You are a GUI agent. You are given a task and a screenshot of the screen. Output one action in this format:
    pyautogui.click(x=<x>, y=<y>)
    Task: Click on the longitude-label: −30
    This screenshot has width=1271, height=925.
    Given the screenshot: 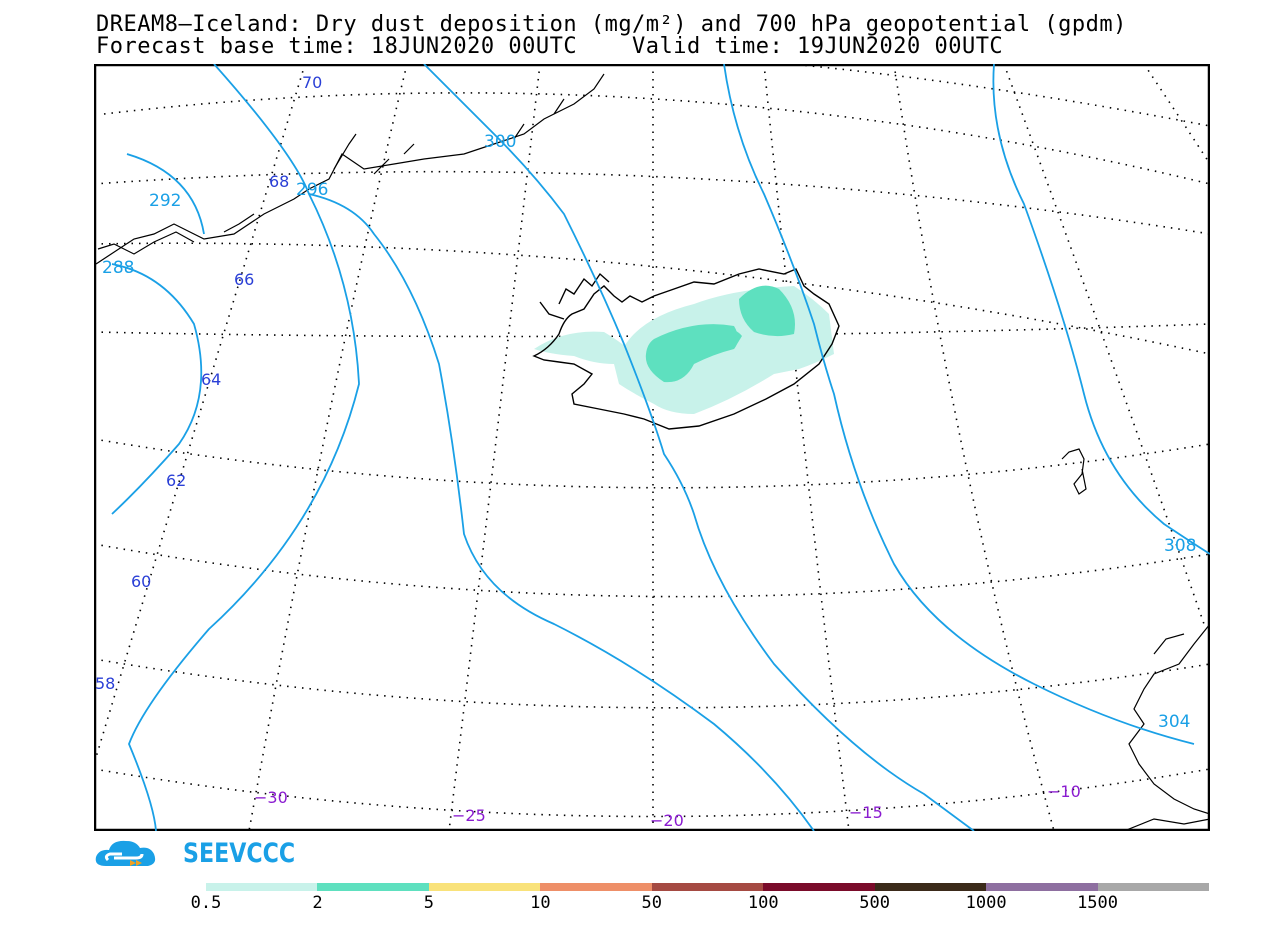 What is the action you would take?
    pyautogui.click(x=271, y=797)
    